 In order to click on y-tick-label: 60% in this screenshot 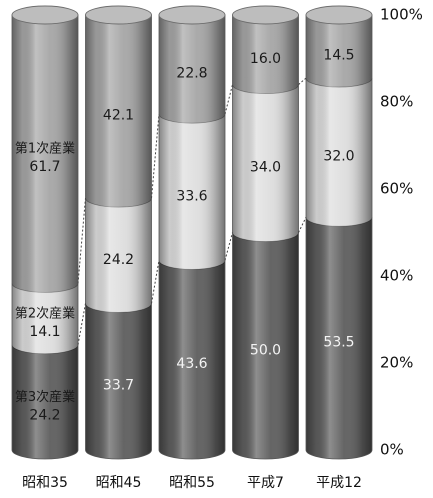, I will do `click(396, 189)`.